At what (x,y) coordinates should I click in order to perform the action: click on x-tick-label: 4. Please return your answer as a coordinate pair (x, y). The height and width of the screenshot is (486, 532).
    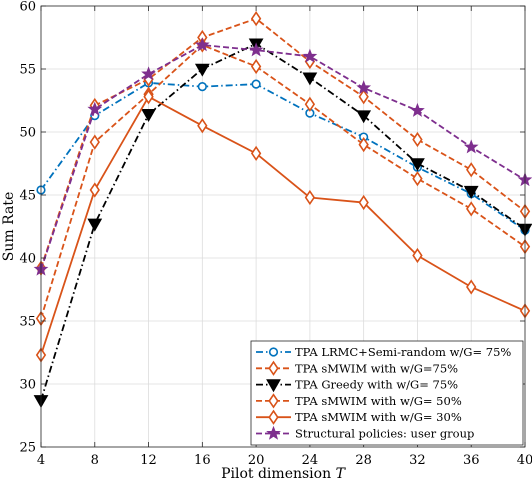
    Looking at the image, I should click on (41, 460).